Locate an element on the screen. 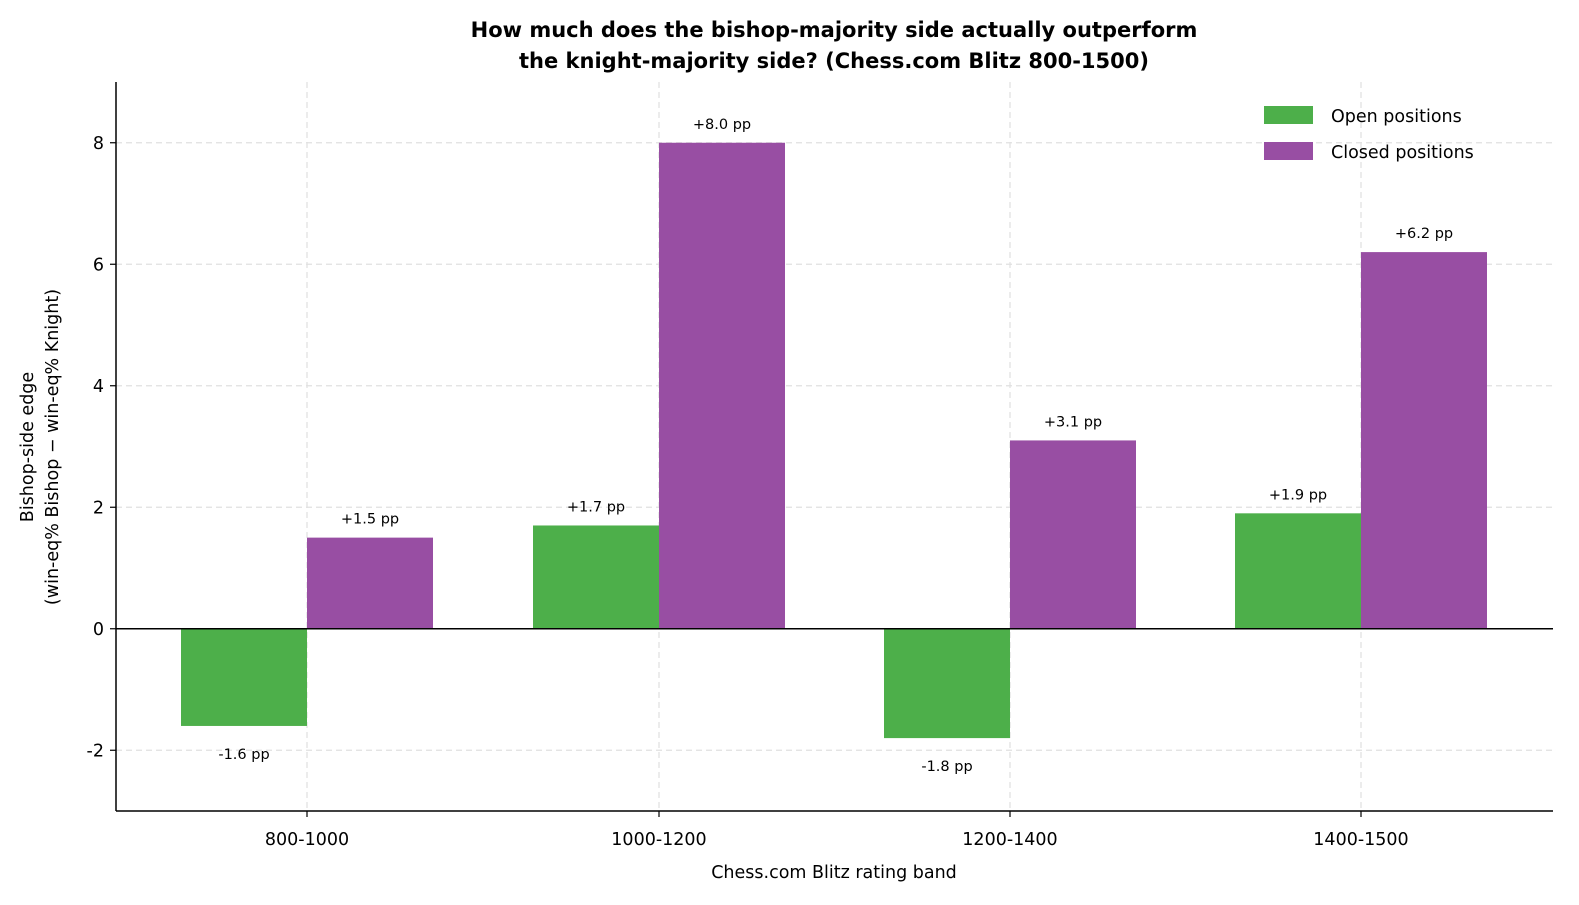 Image resolution: width=1579 pixels, height=905 pixels. y-tick-label-4: 6 is located at coordinates (98, 265).